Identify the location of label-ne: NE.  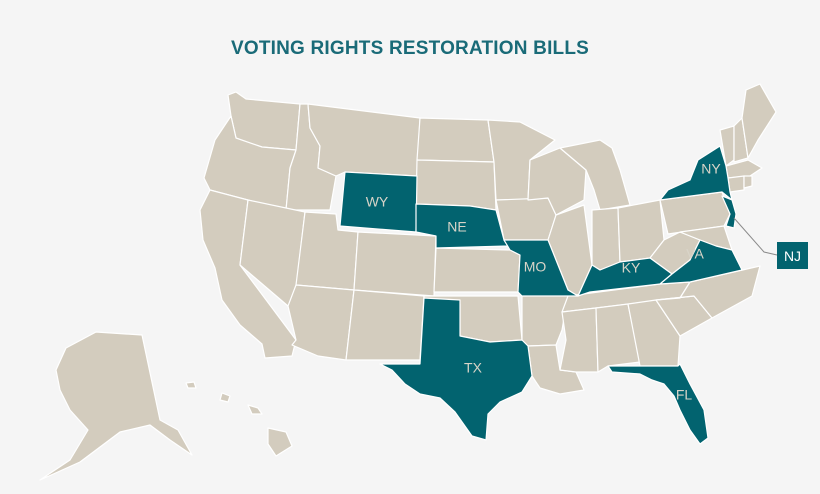
(456, 227).